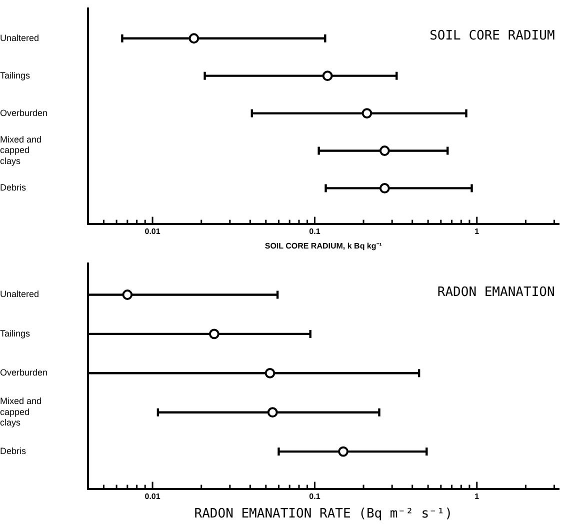 The image size is (565, 526). I want to click on text: RADON EMANATION, so click(496, 292).